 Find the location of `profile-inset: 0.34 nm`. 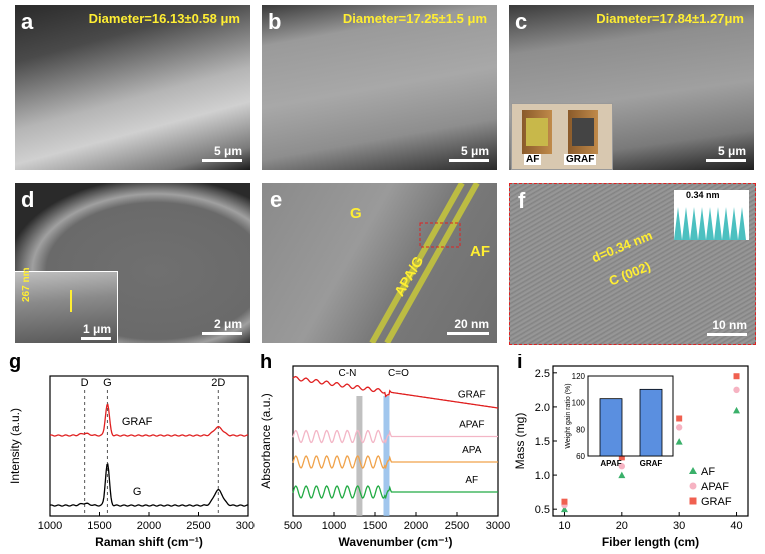

profile-inset: 0.34 nm is located at coordinates (711, 215).